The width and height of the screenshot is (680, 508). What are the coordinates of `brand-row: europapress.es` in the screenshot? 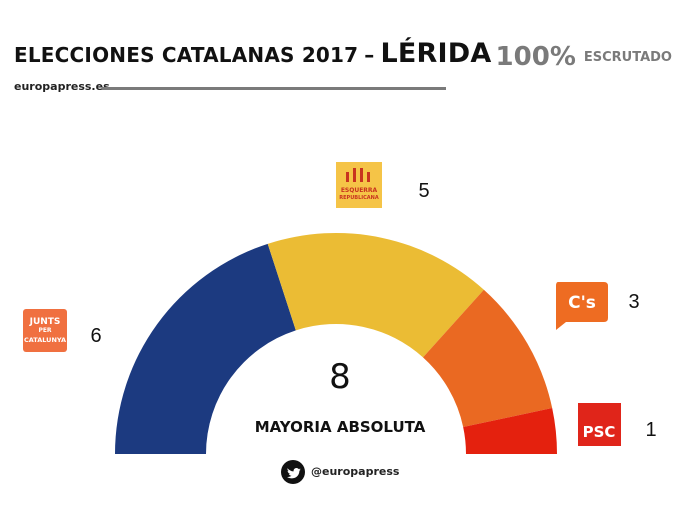 It's located at (230, 87).